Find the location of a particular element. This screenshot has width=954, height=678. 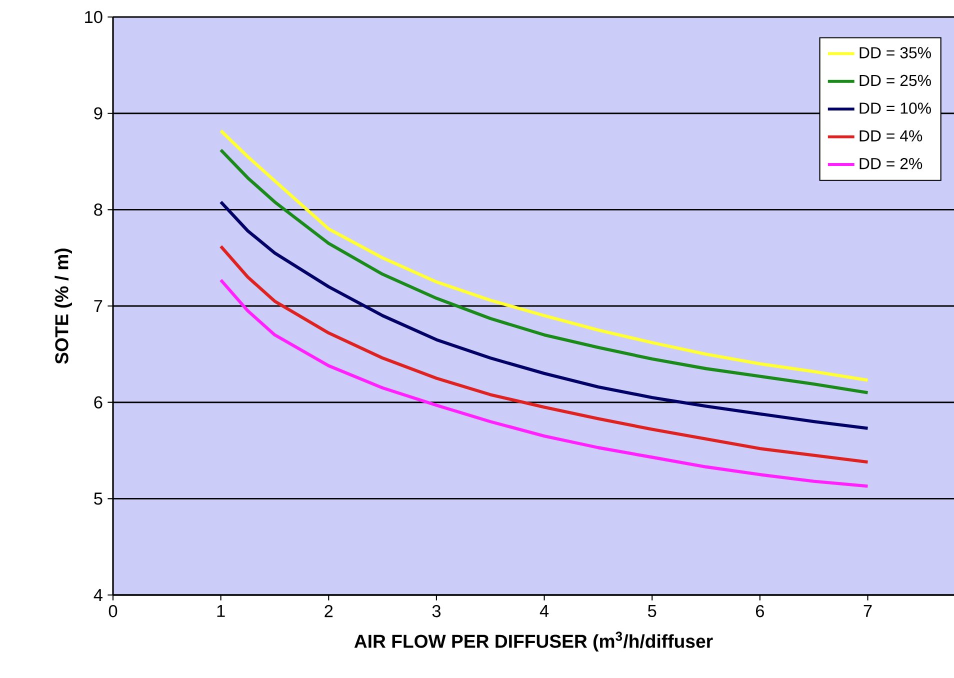

y-tick-label: 6 is located at coordinates (98, 402).